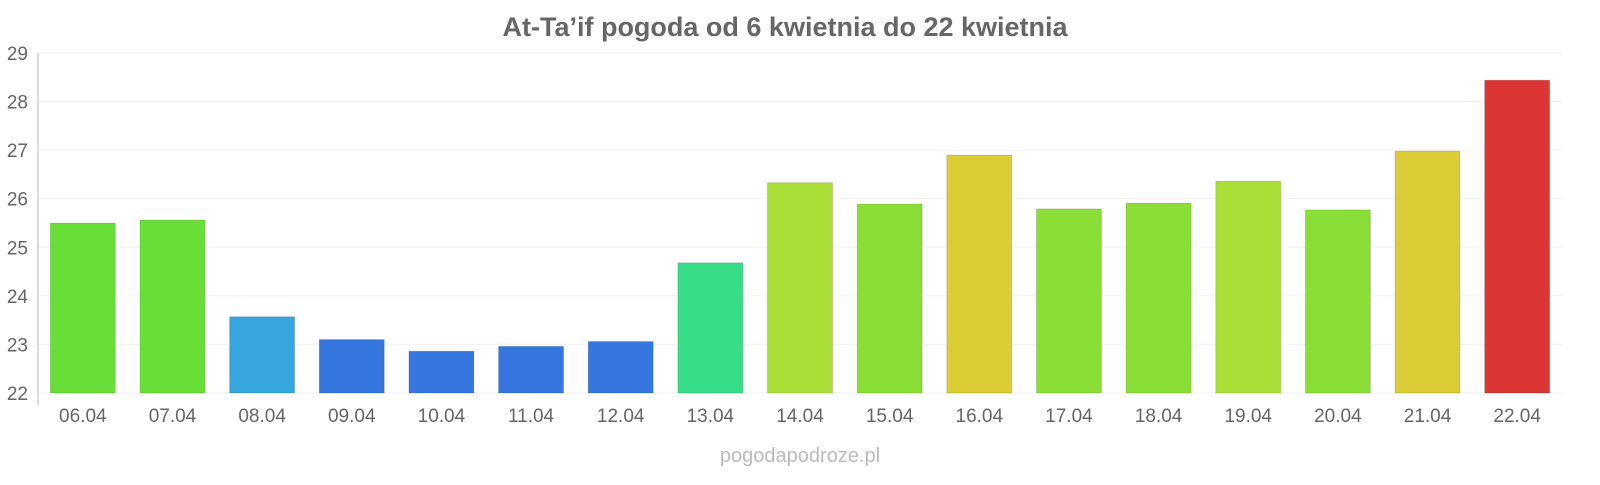  What do you see at coordinates (1517, 416) in the screenshot?
I see `x-tick-label: 22.04` at bounding box center [1517, 416].